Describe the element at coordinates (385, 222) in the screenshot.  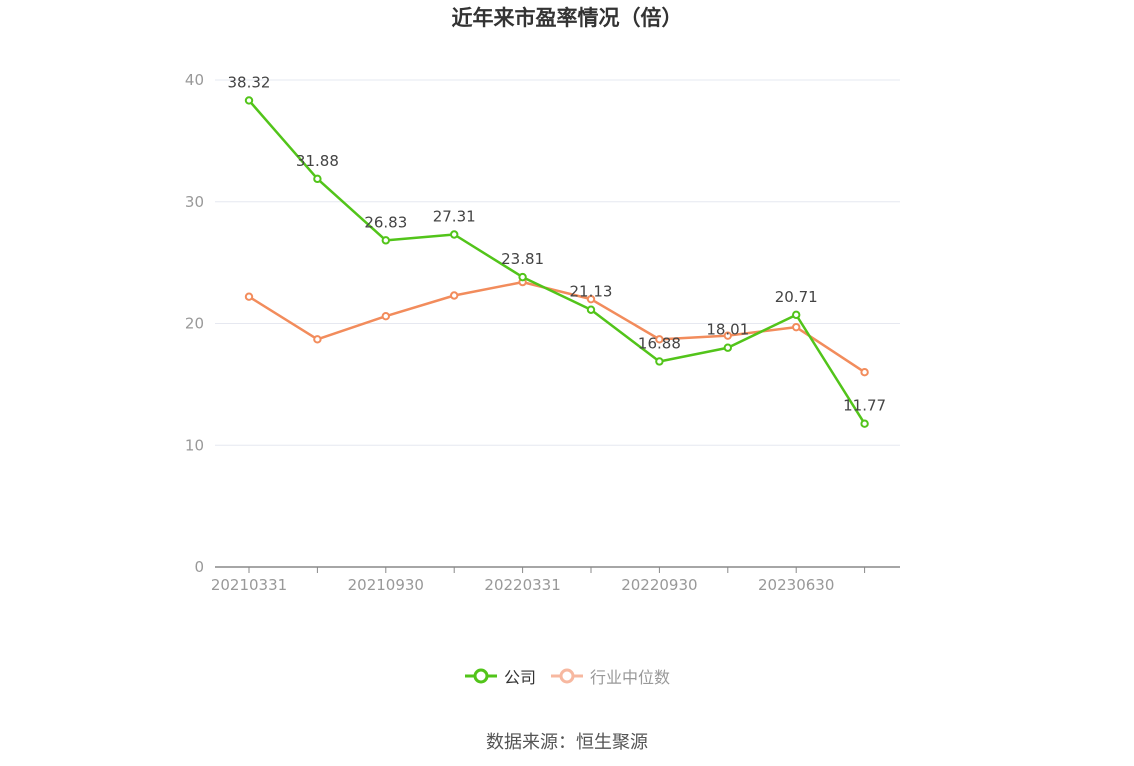
I see `company-data-label: 26.83` at that location.